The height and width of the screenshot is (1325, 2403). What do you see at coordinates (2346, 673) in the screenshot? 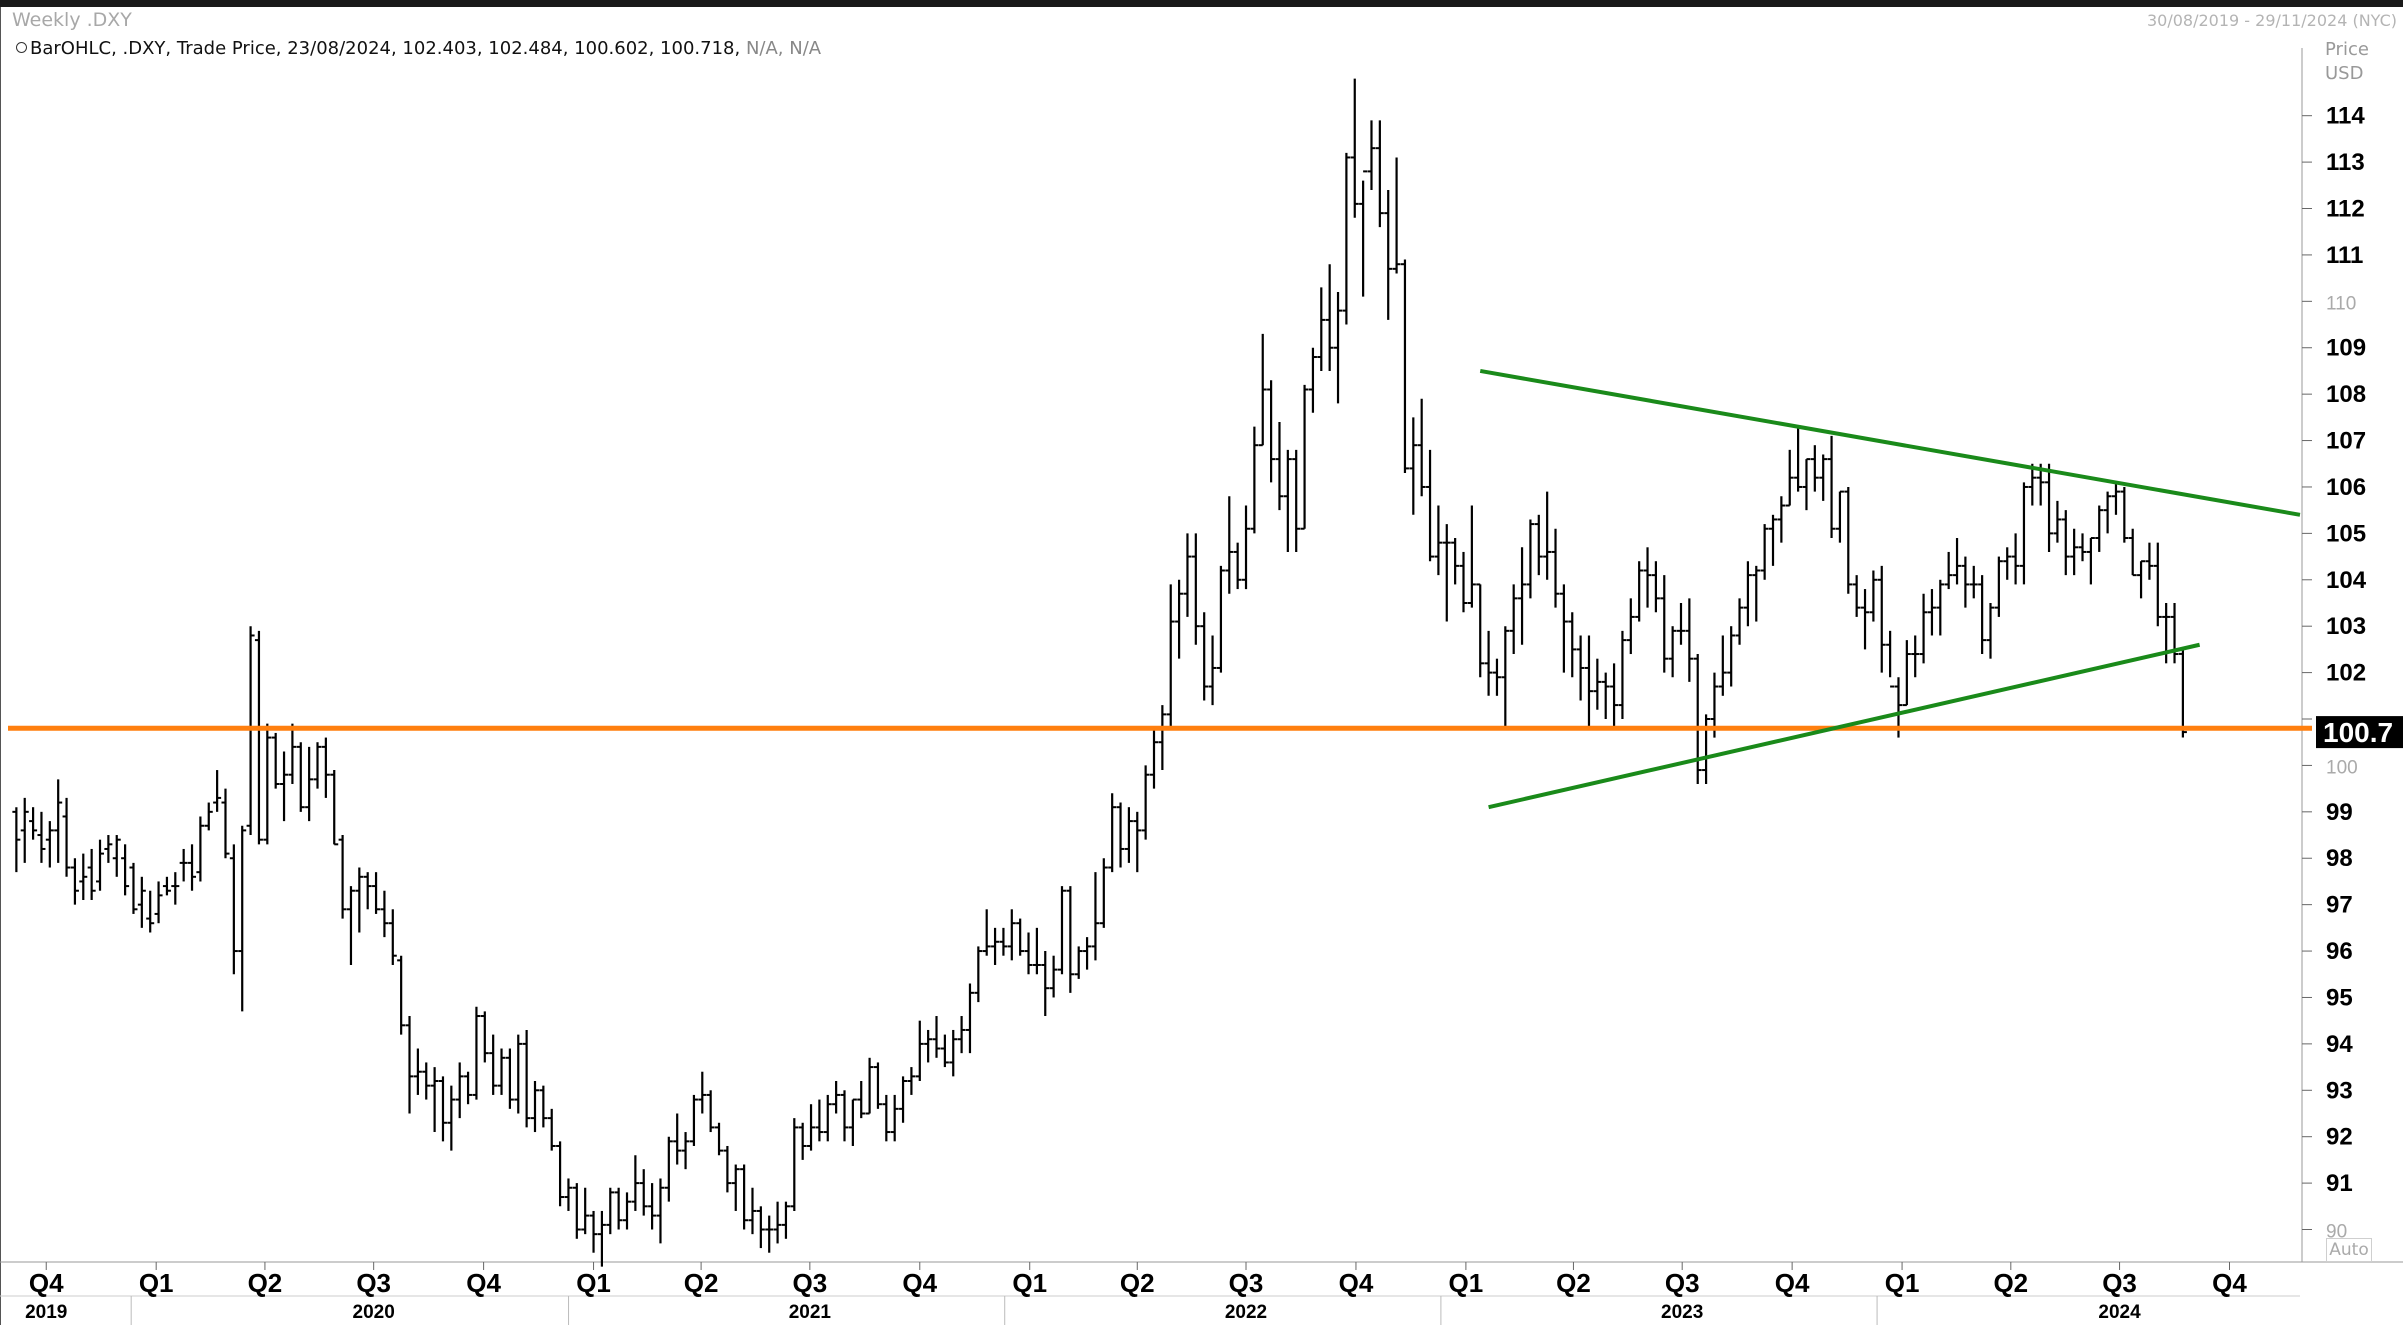
I see `price-tick-label: 102` at bounding box center [2346, 673].